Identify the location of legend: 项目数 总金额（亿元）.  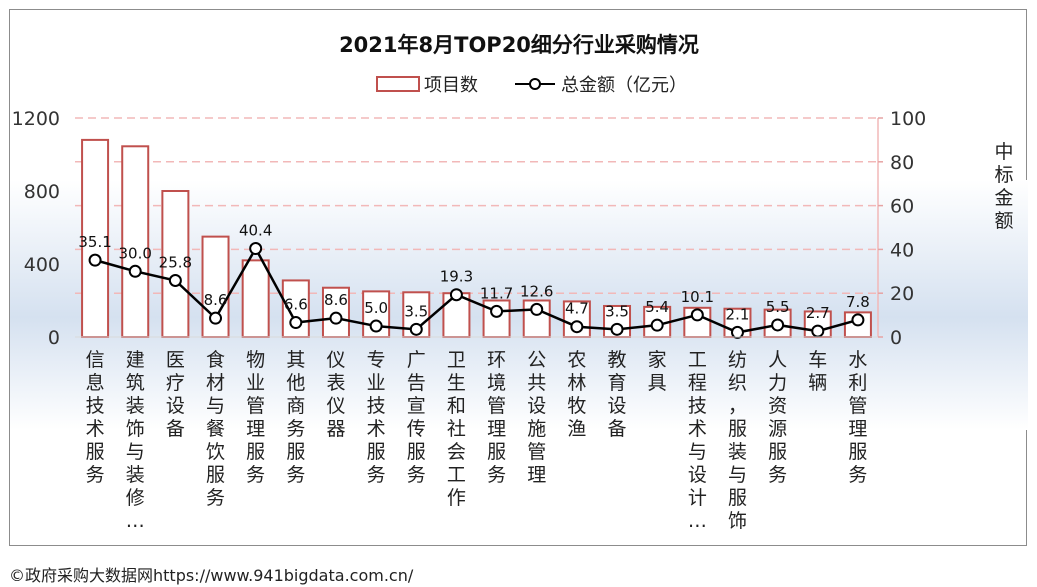
(531, 85).